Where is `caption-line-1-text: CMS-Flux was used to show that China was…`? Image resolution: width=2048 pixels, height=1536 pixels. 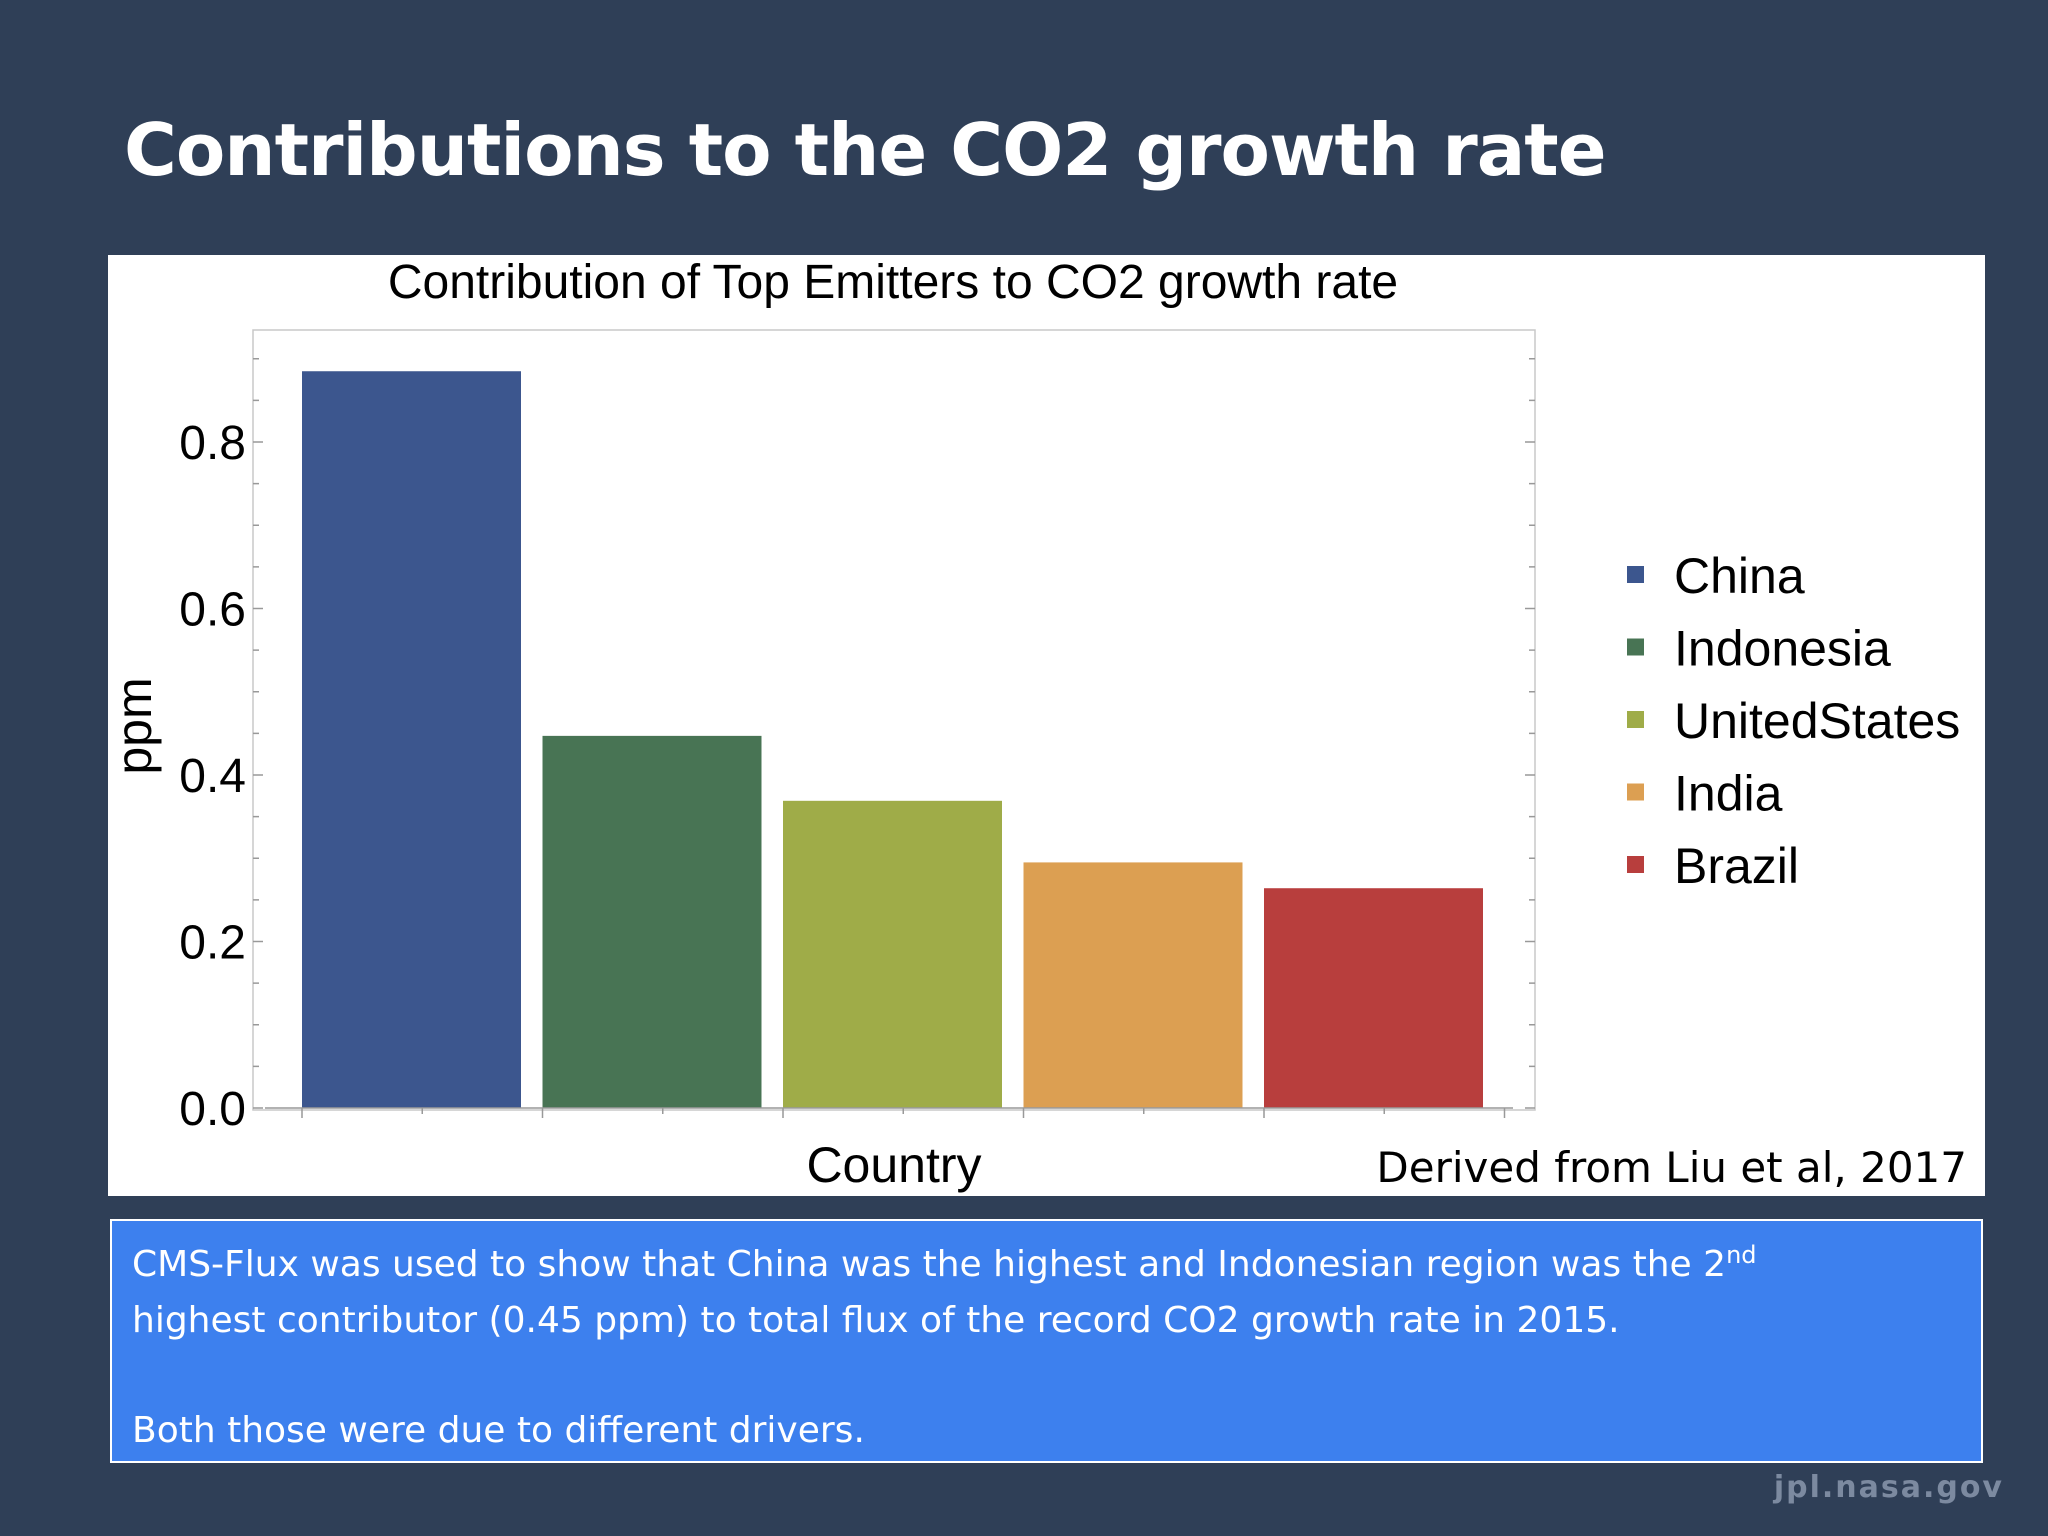 caption-line-1-text: CMS-Flux was used to show that China was… is located at coordinates (929, 1264).